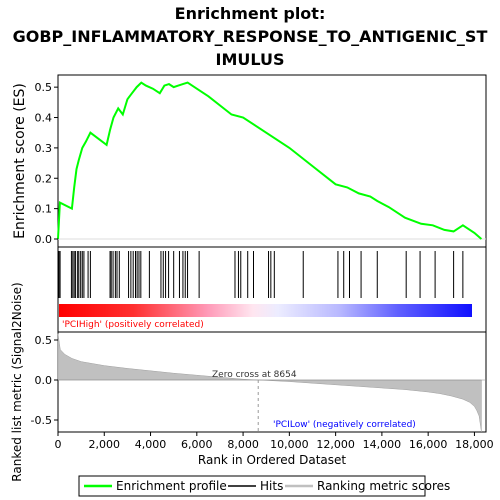 This screenshot has width=500, height=500. I want to click on title-line-3: IMULUS, so click(249, 59).